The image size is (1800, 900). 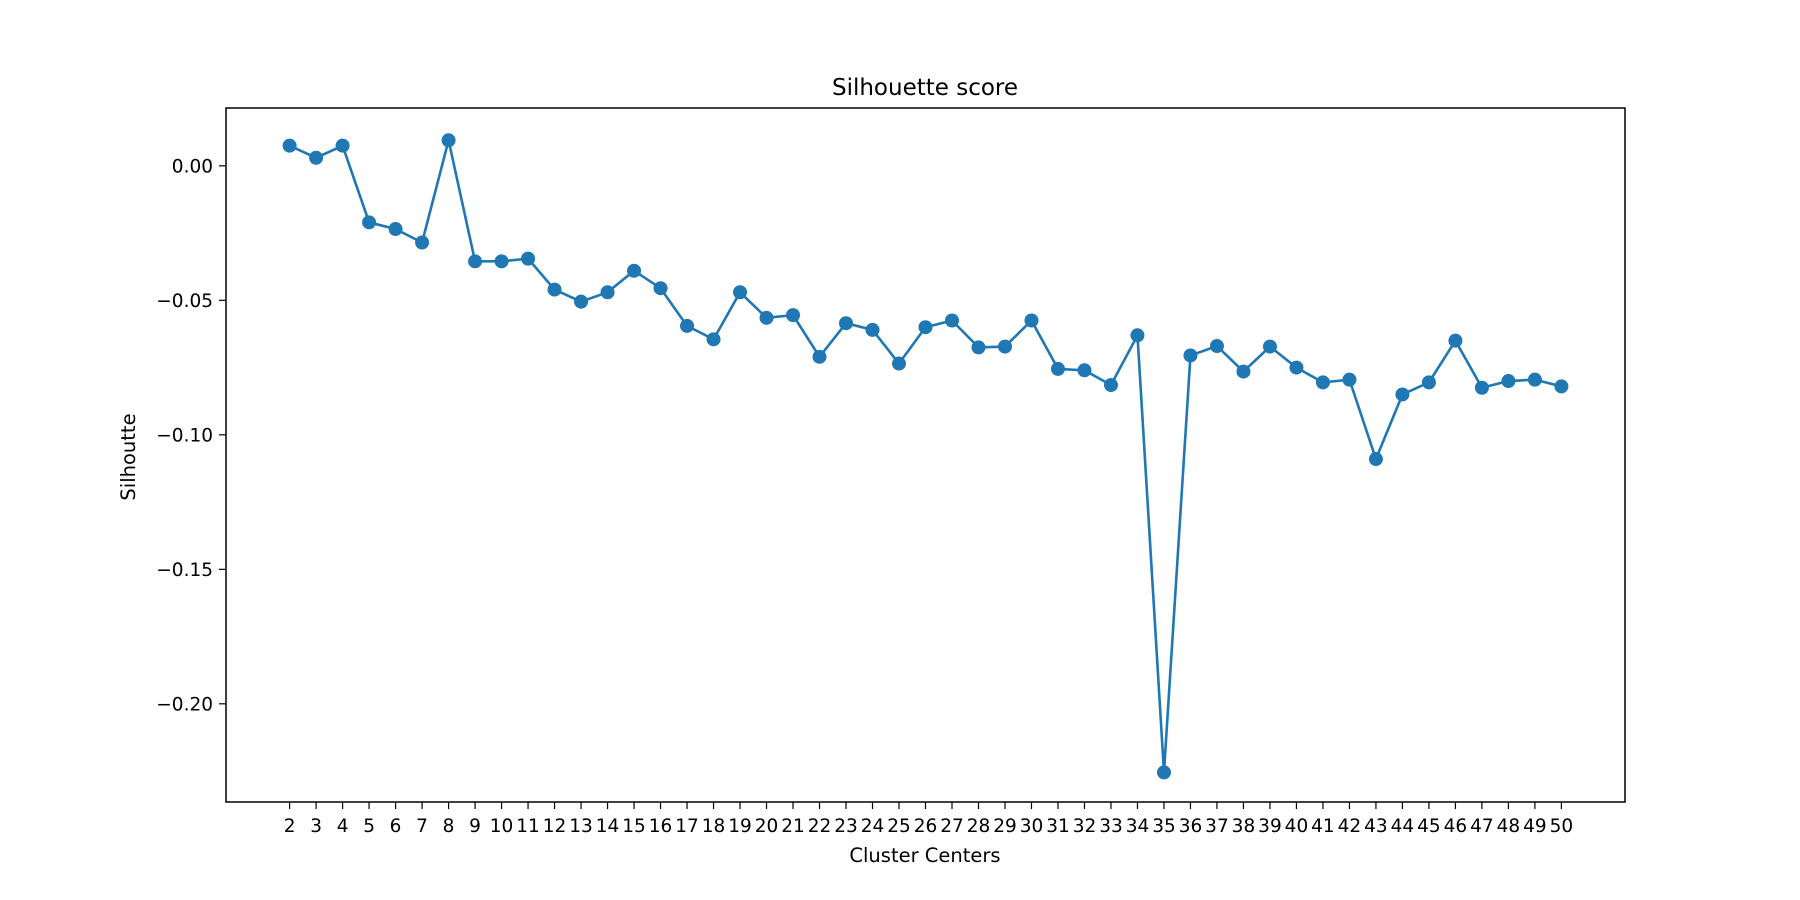 I want to click on x-tick-label: 46, so click(x=1456, y=826).